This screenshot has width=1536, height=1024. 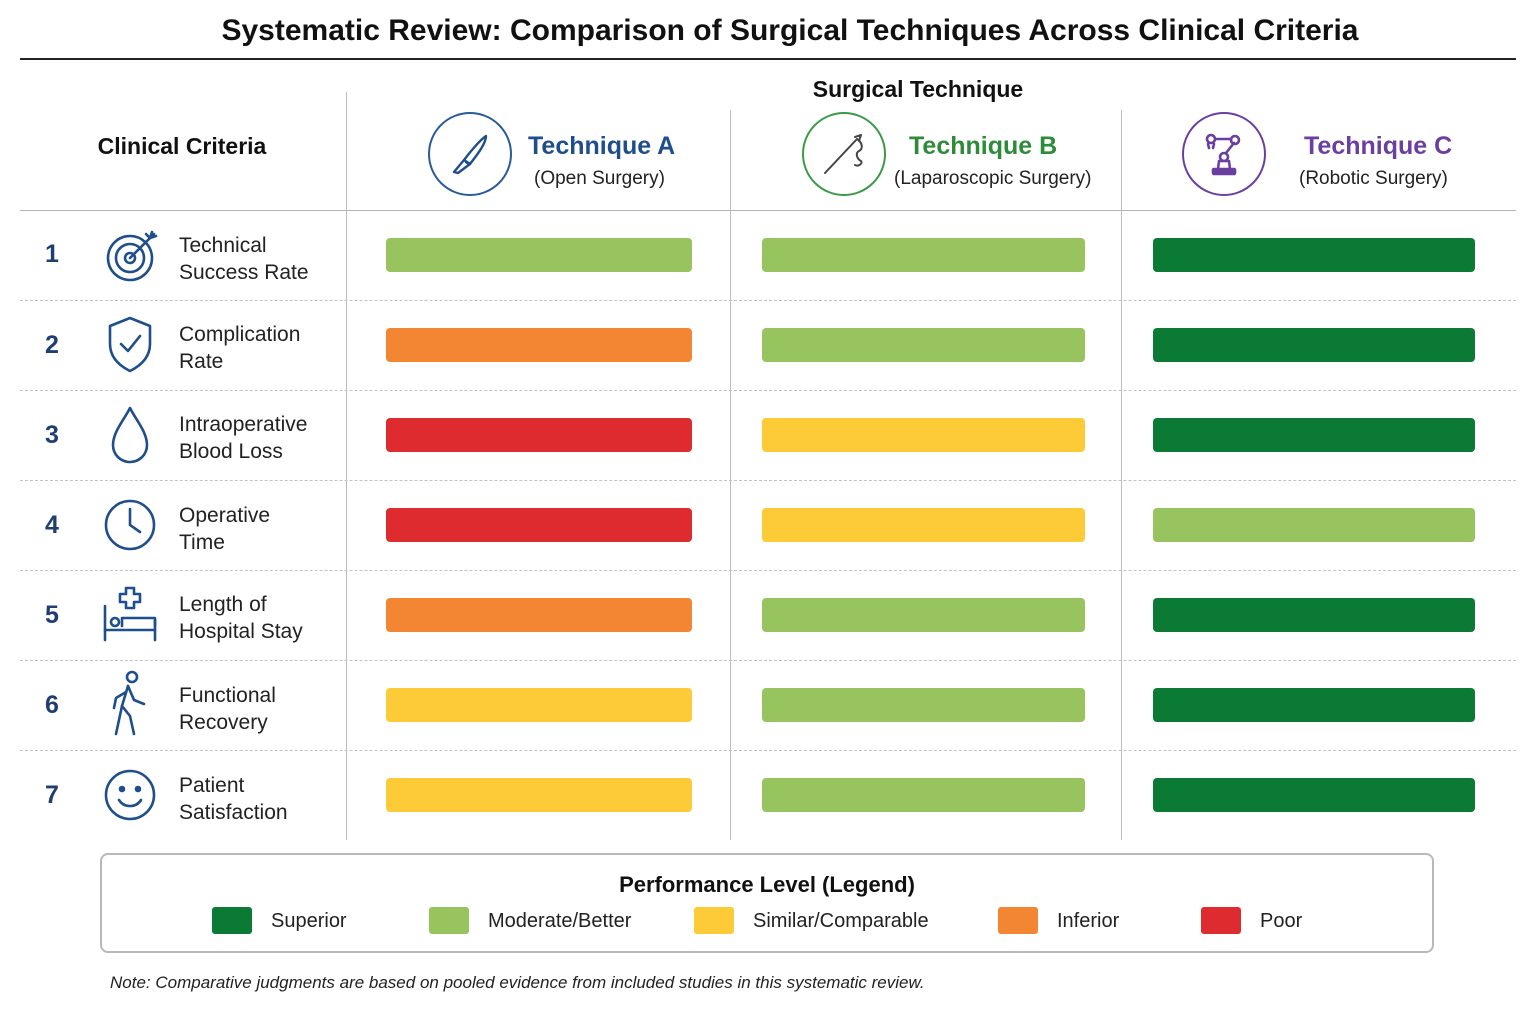 What do you see at coordinates (1224, 154) in the screenshot?
I see `robotic-arm-icon` at bounding box center [1224, 154].